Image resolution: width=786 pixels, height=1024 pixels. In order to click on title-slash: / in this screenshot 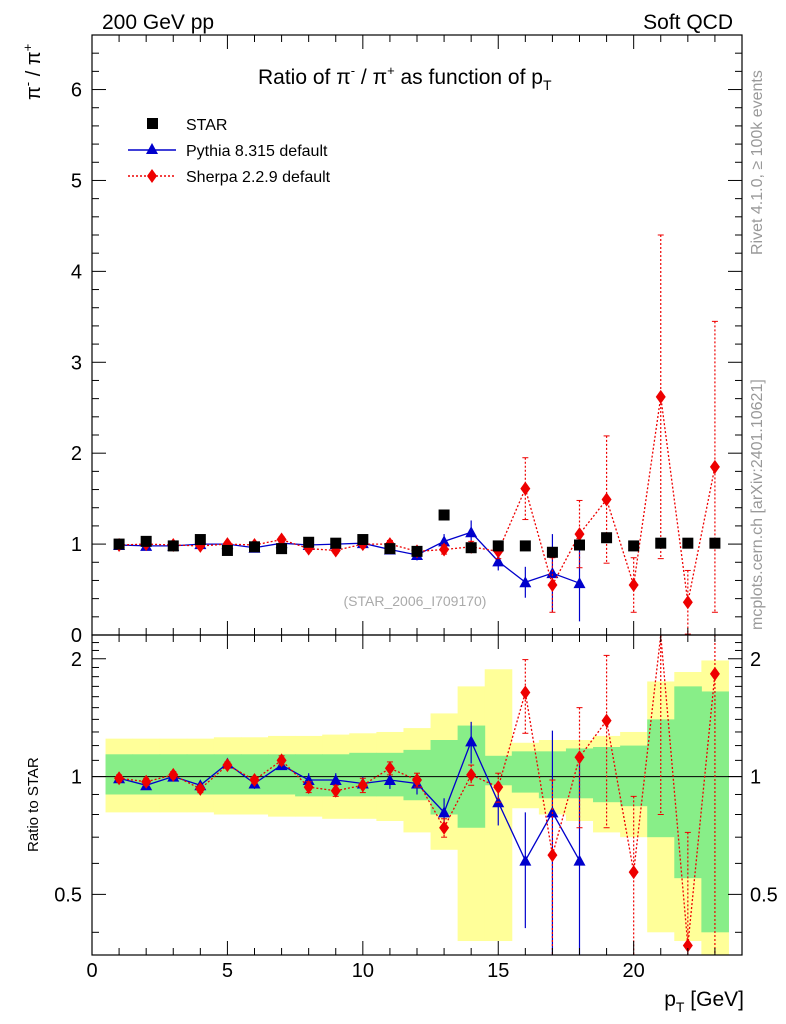, I will do `click(364, 77)`.